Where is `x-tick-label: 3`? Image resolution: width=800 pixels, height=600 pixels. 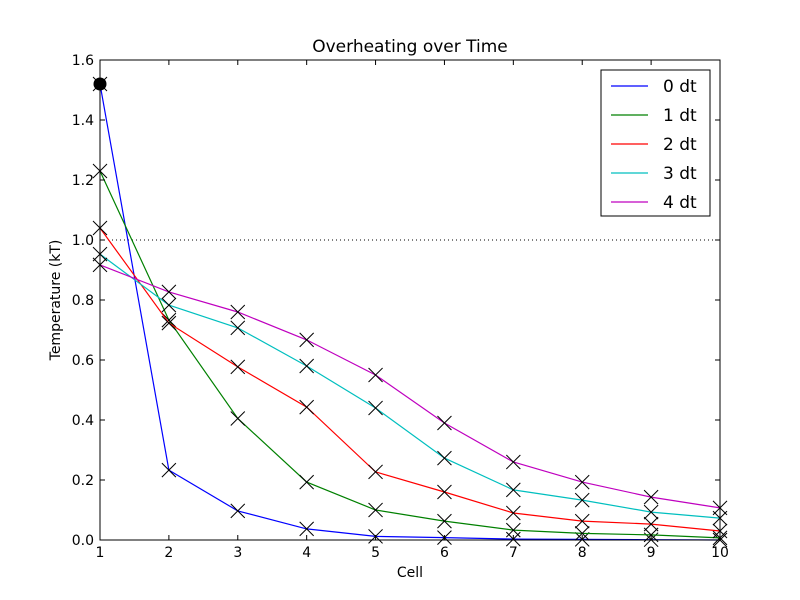 x-tick-label: 3 is located at coordinates (237, 553).